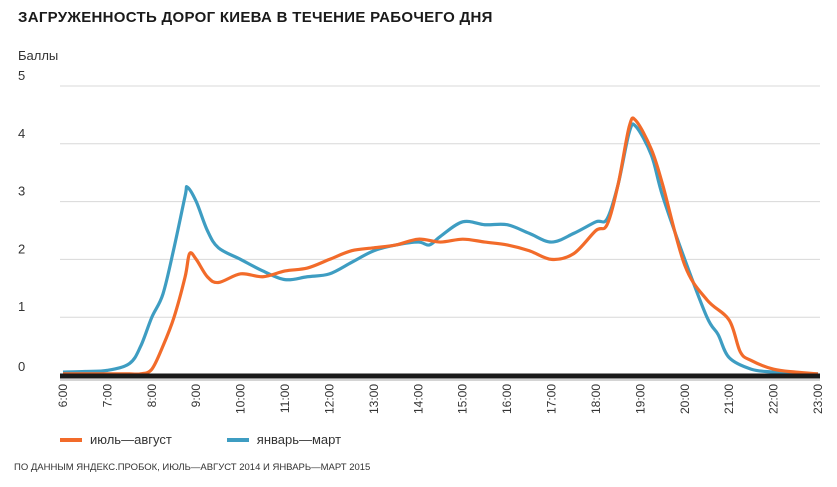  I want to click on x-tick-label: 19:00, so click(640, 399).